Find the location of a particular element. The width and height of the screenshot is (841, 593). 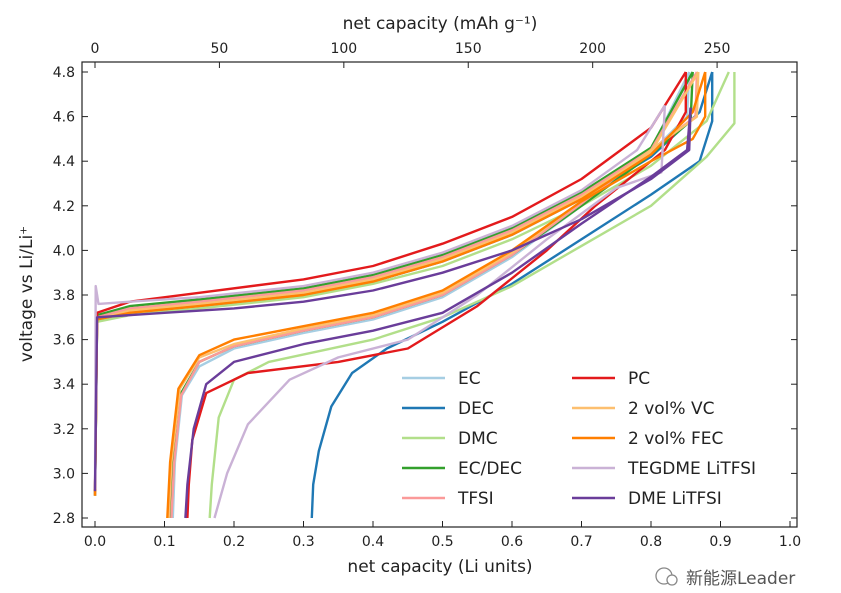

x-tick-label: 0.7 is located at coordinates (581, 542).